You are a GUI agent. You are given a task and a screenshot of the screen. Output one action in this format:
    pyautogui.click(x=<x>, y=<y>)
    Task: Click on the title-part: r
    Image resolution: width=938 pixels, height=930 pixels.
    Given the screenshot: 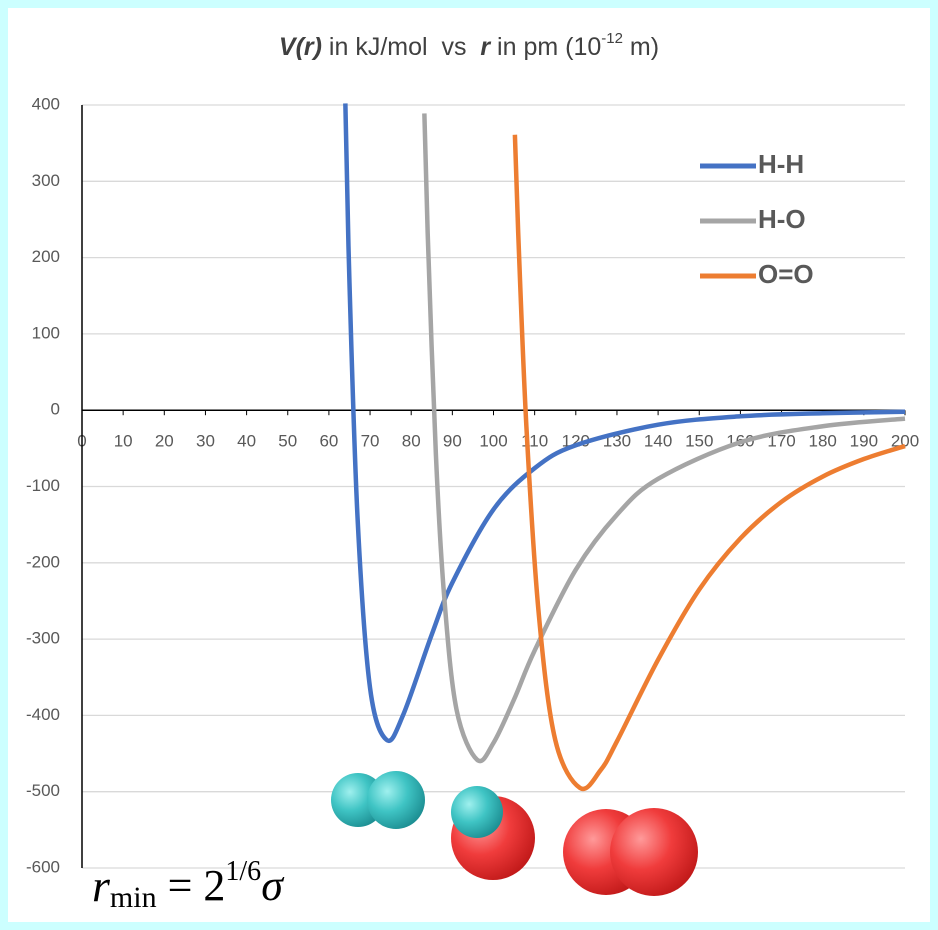 What is the action you would take?
    pyautogui.click(x=485, y=47)
    